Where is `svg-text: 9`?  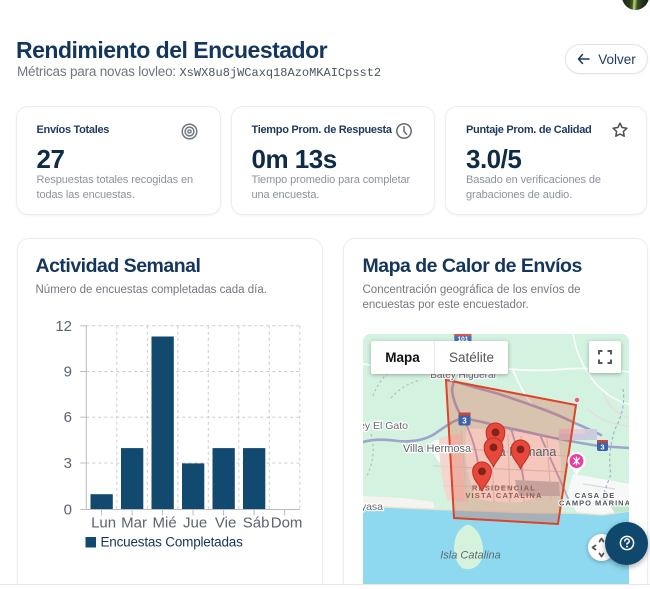 svg-text: 9 is located at coordinates (68, 372).